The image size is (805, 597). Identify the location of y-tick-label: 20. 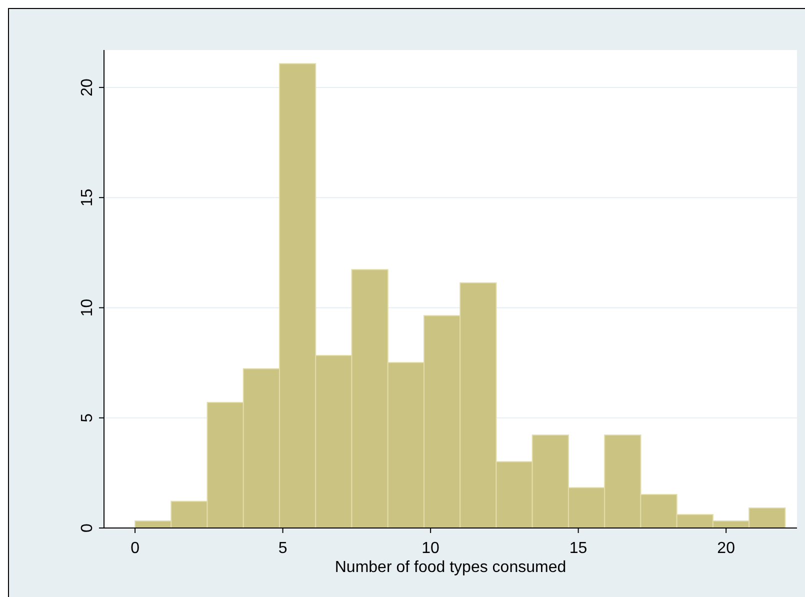
(87, 87).